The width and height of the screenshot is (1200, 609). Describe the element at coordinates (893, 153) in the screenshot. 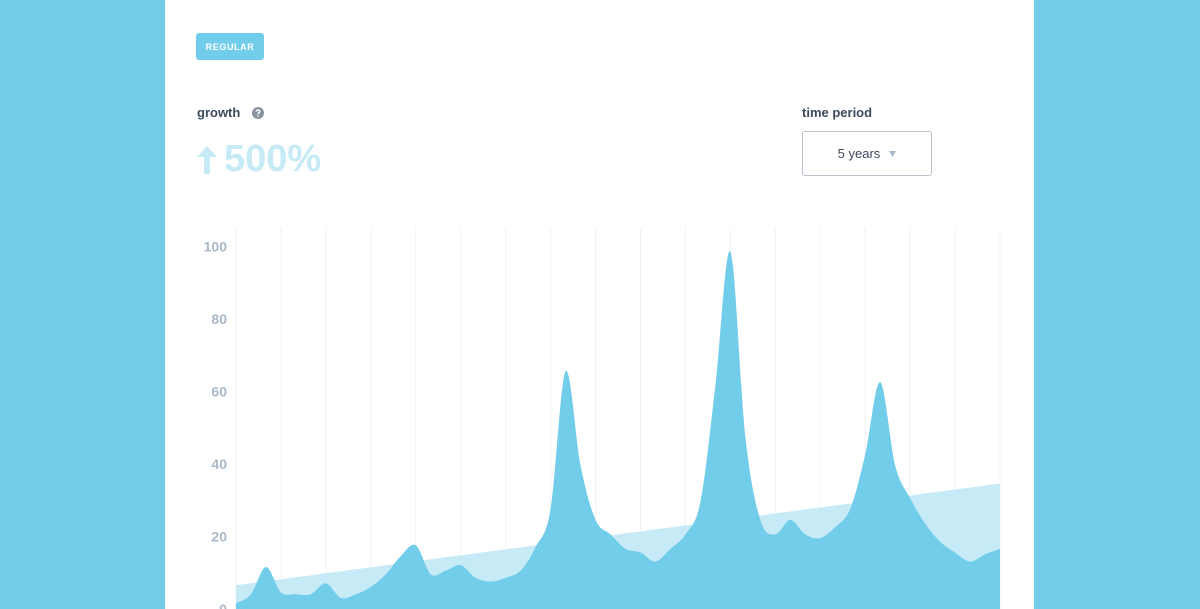

I see `caret` at that location.